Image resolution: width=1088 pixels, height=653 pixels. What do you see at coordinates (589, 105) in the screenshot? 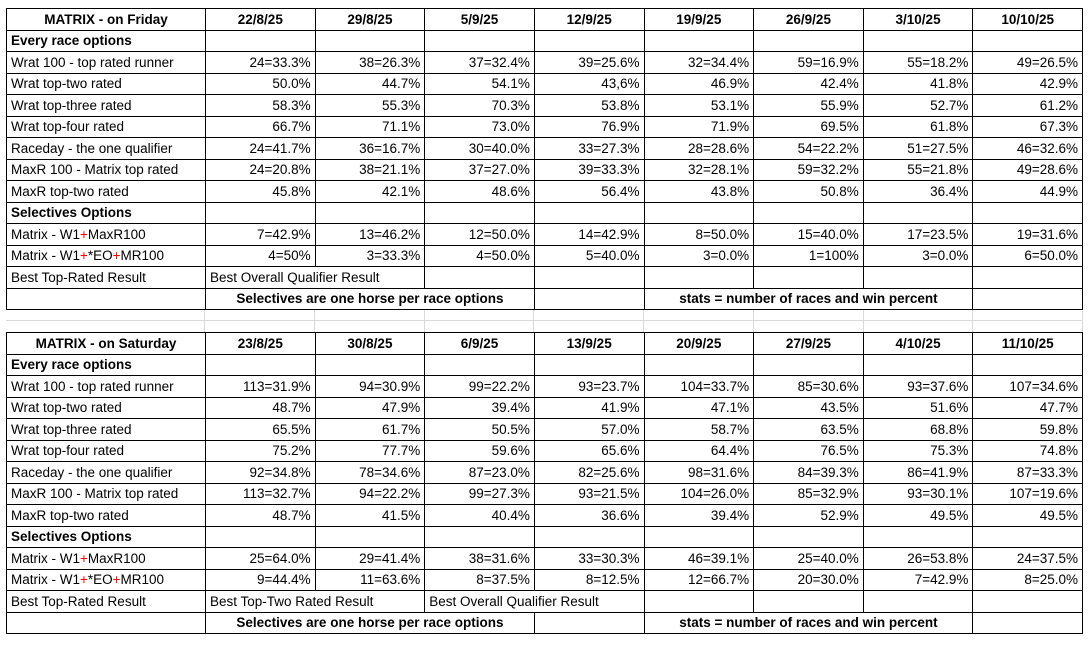
I see `stat-cell: 53.8%` at bounding box center [589, 105].